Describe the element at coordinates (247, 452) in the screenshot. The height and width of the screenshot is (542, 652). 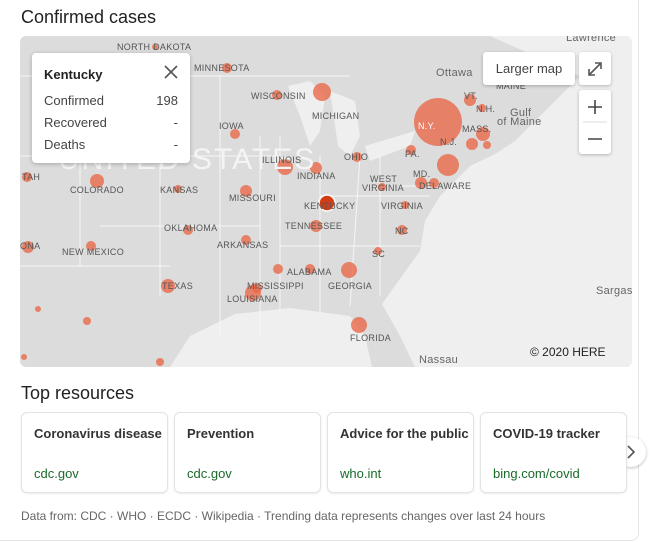
I see `resource-card: Prevention cdc.gov` at that location.